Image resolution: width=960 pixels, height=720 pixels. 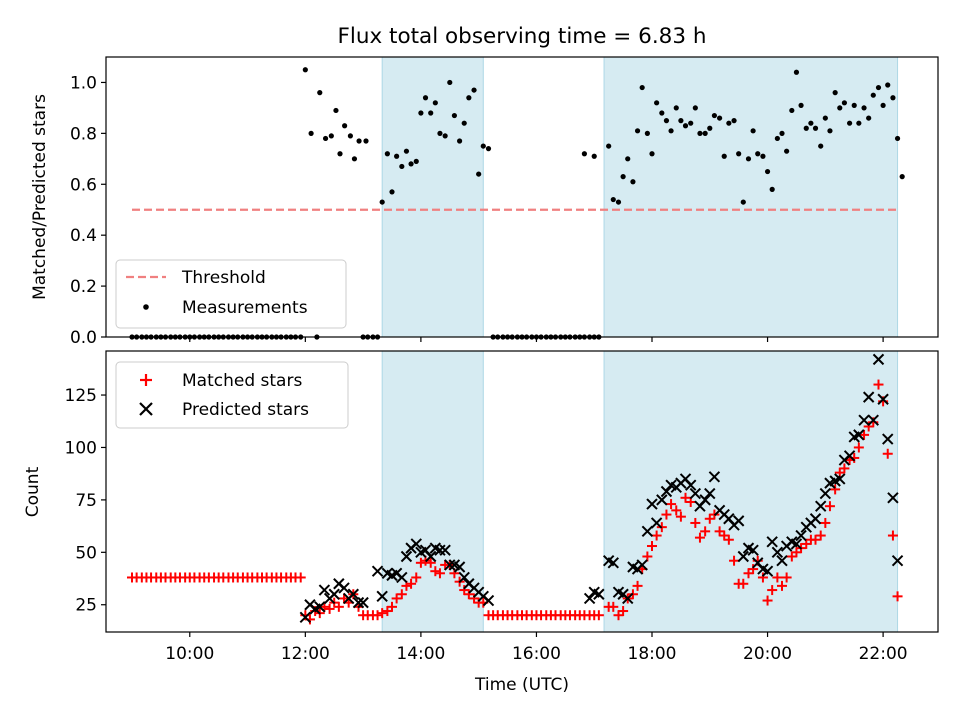 What do you see at coordinates (245, 410) in the screenshot?
I see `legend-predicted-label: Predicted stars` at bounding box center [245, 410].